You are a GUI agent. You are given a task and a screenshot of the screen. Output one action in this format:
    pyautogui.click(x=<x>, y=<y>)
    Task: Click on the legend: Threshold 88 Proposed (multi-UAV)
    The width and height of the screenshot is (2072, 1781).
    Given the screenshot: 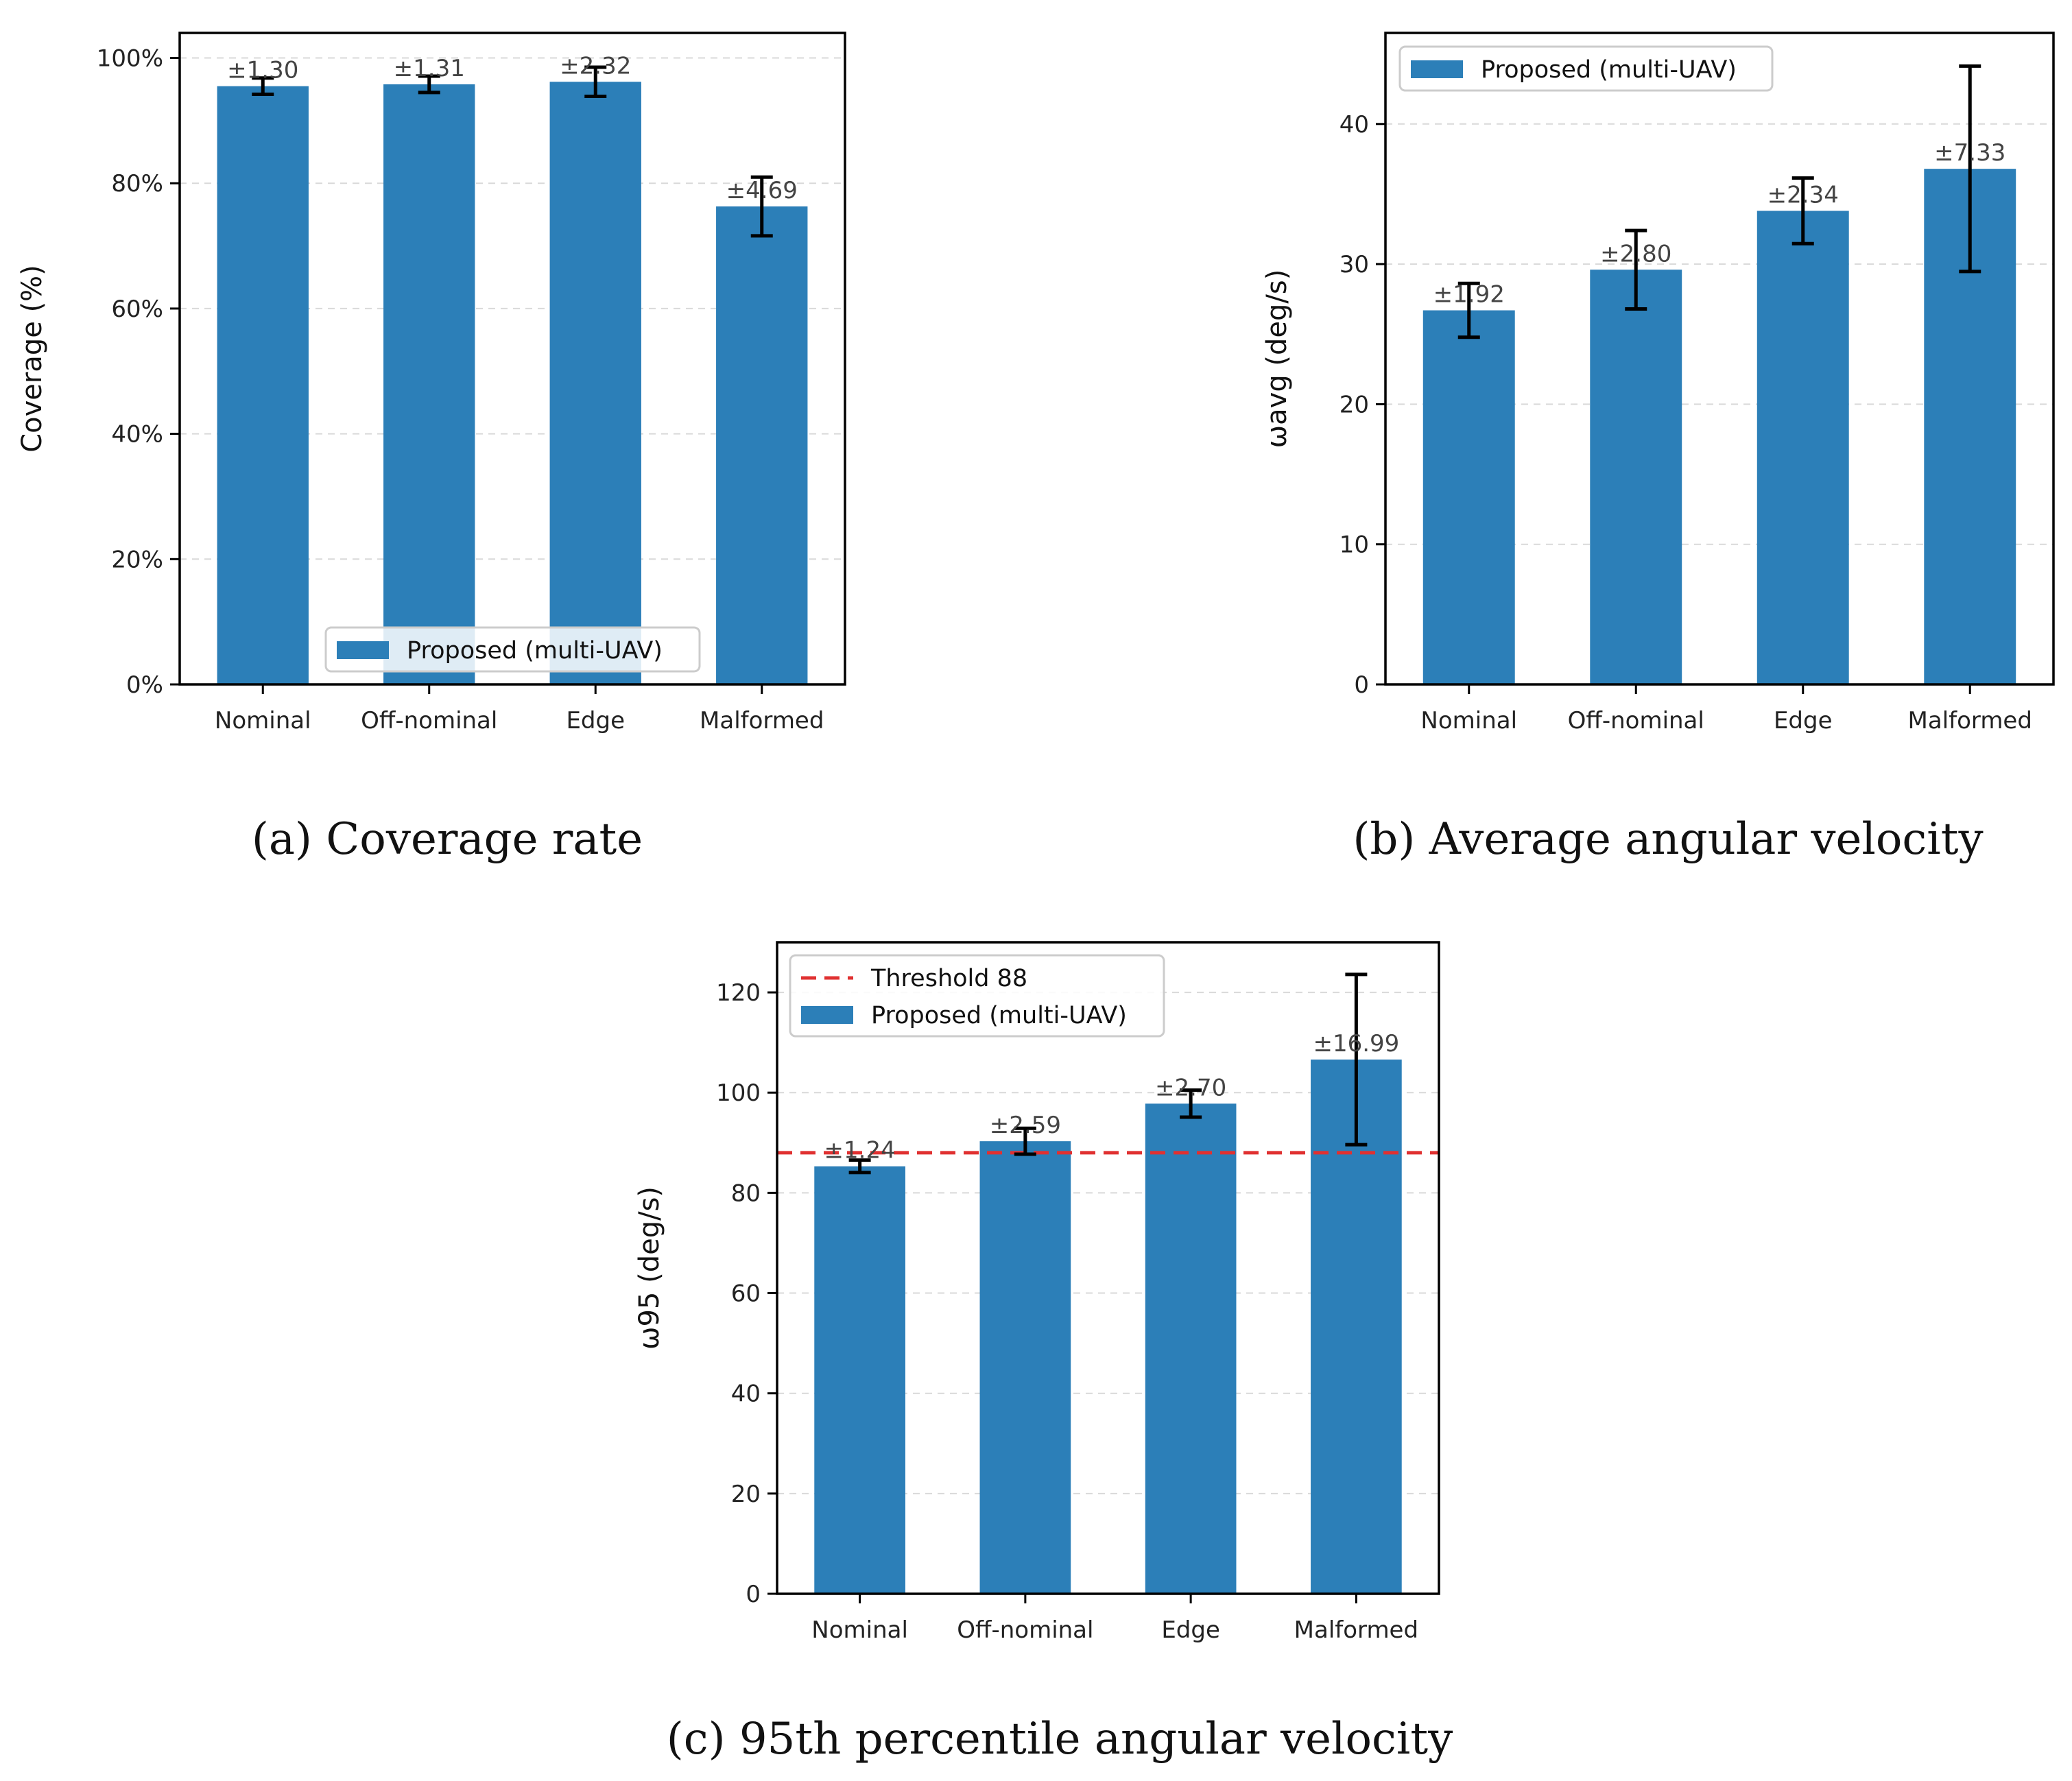 What is the action you would take?
    pyautogui.click(x=977, y=996)
    